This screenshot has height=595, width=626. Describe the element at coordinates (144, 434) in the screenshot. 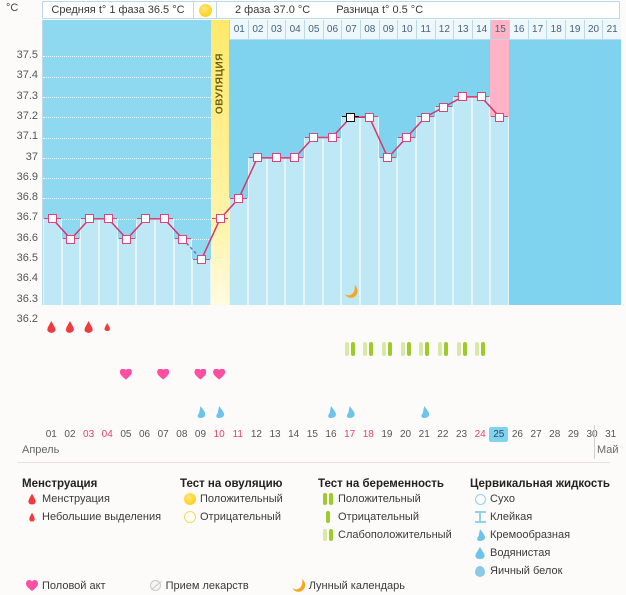

I see `date-cell: 06` at that location.